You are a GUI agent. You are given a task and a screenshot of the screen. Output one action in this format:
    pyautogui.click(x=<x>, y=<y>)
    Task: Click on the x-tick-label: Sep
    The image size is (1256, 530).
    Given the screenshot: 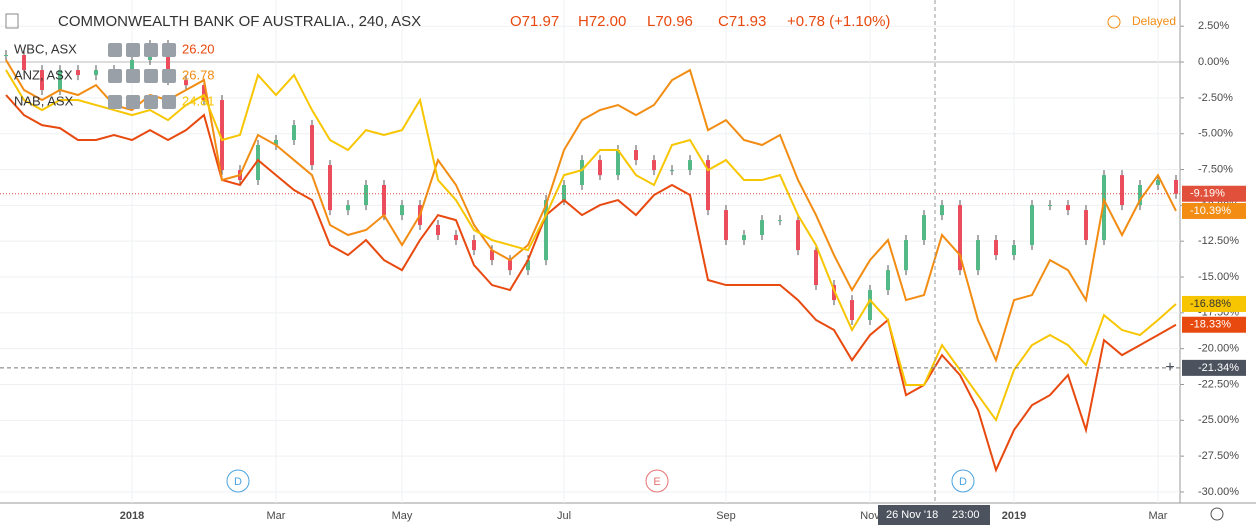 What is the action you would take?
    pyautogui.click(x=726, y=516)
    